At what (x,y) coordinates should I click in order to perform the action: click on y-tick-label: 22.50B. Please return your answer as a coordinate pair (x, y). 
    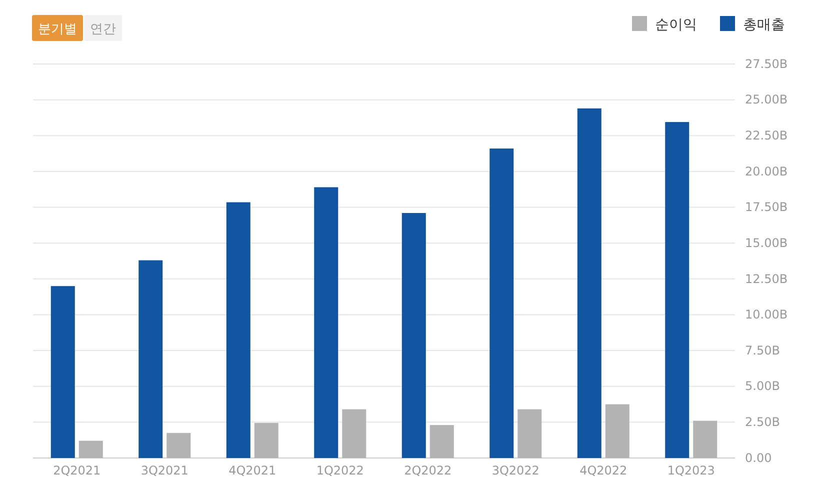
    Looking at the image, I should click on (766, 135).